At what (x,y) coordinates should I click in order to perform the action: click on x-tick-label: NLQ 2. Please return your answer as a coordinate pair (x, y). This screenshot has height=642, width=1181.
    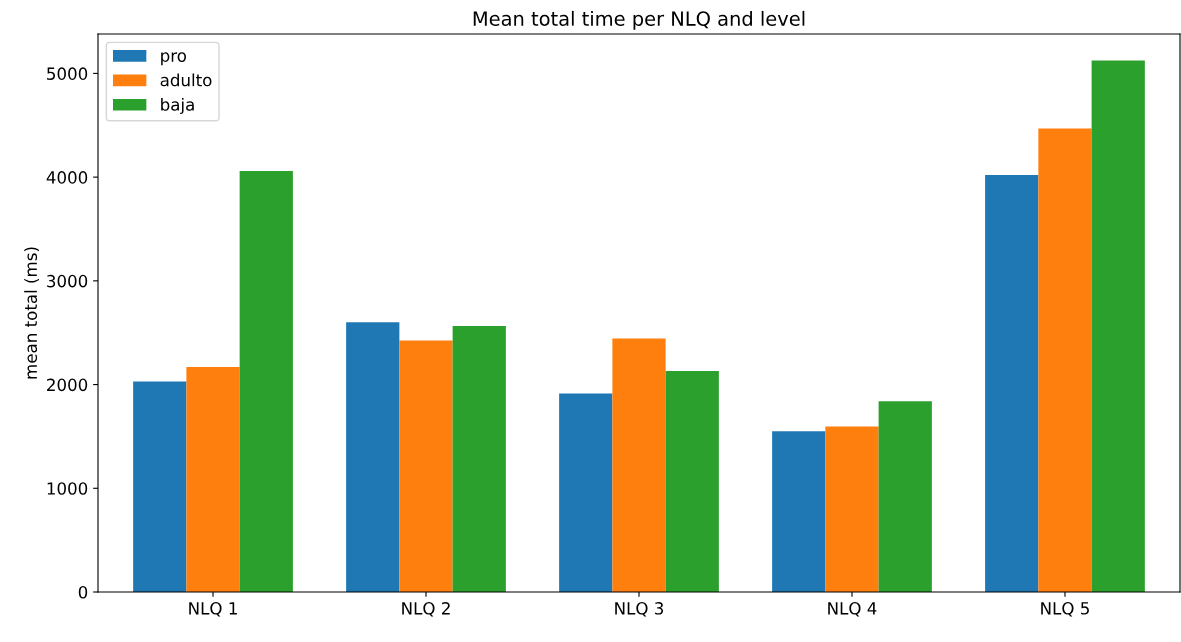
    Looking at the image, I should click on (426, 609).